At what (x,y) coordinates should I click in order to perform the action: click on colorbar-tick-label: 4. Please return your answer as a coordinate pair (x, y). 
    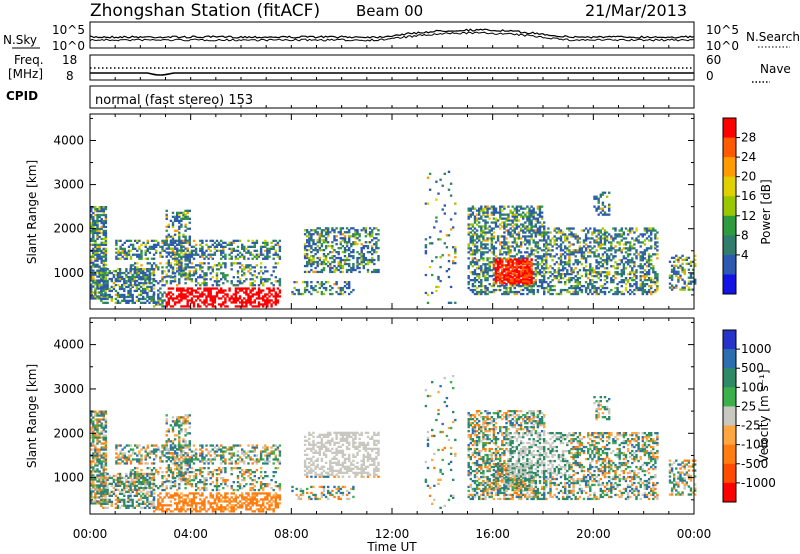
    Looking at the image, I should click on (745, 255).